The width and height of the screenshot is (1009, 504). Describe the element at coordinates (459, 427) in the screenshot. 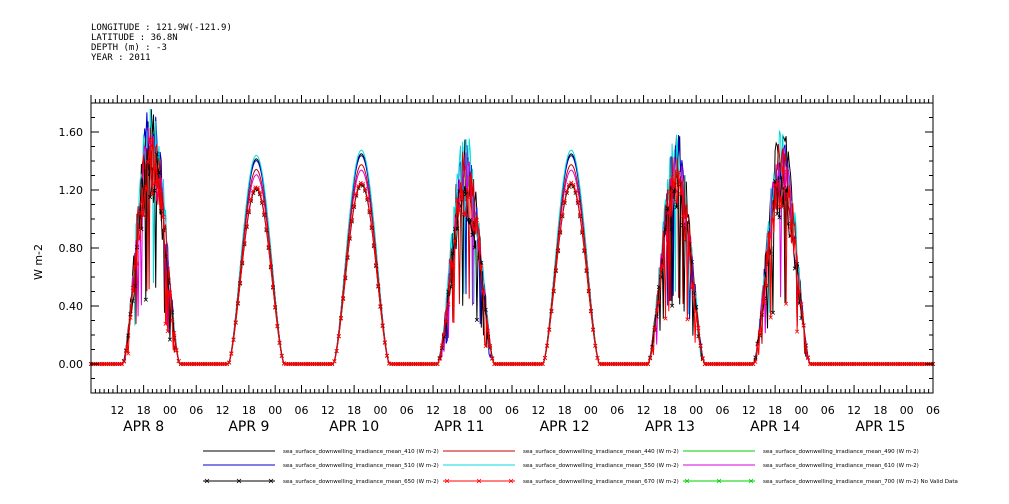

I see `x-date-label: APR 11` at that location.